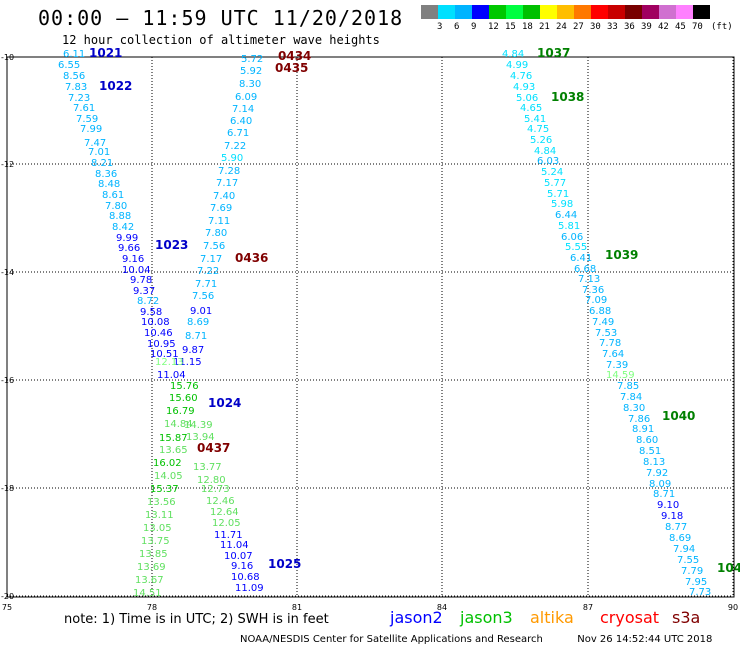 This screenshot has height=650, width=740. I want to click on pass-label: 0434, so click(294, 56).